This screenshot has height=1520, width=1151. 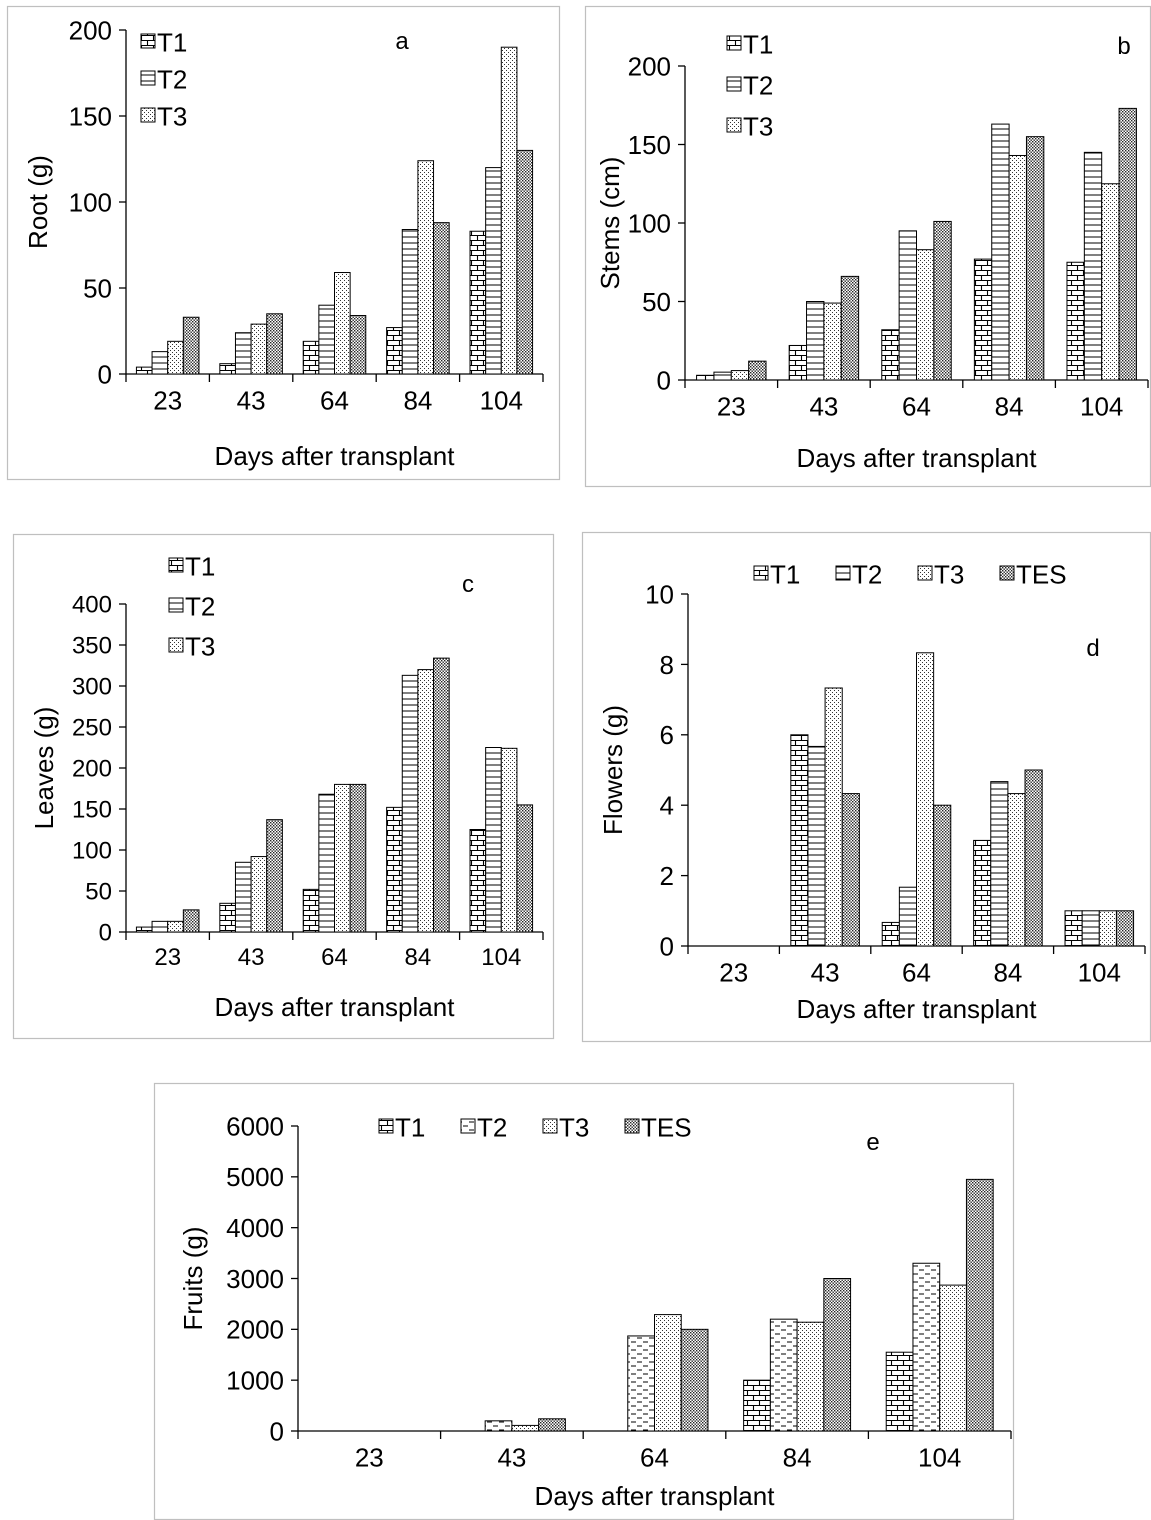 What do you see at coordinates (92, 769) in the screenshot?
I see `y-tick-label: 200` at bounding box center [92, 769].